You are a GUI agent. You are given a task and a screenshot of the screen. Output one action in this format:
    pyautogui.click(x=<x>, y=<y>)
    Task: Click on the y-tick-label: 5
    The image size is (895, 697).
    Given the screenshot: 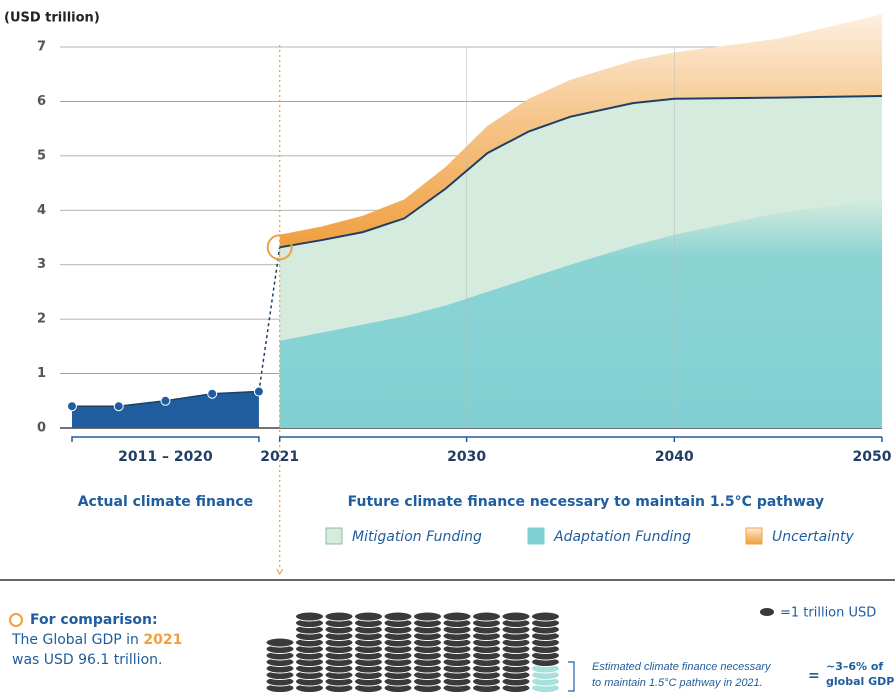 What is the action you would take?
    pyautogui.click(x=41, y=155)
    